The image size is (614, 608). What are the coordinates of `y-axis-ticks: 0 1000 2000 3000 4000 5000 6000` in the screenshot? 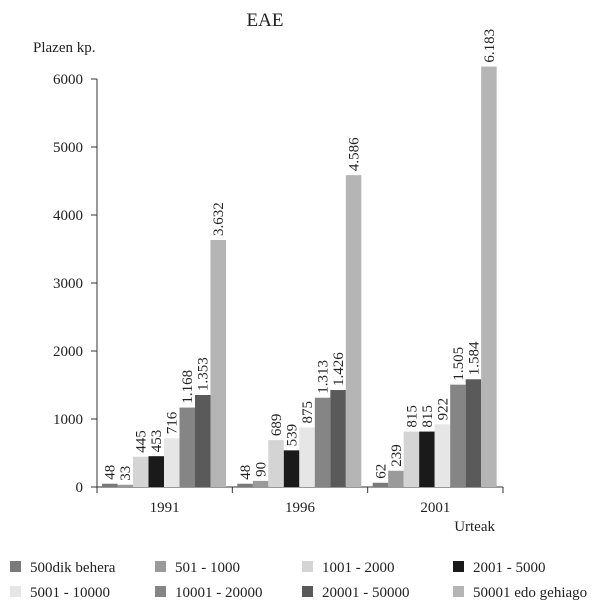 It's located at (75, 284).